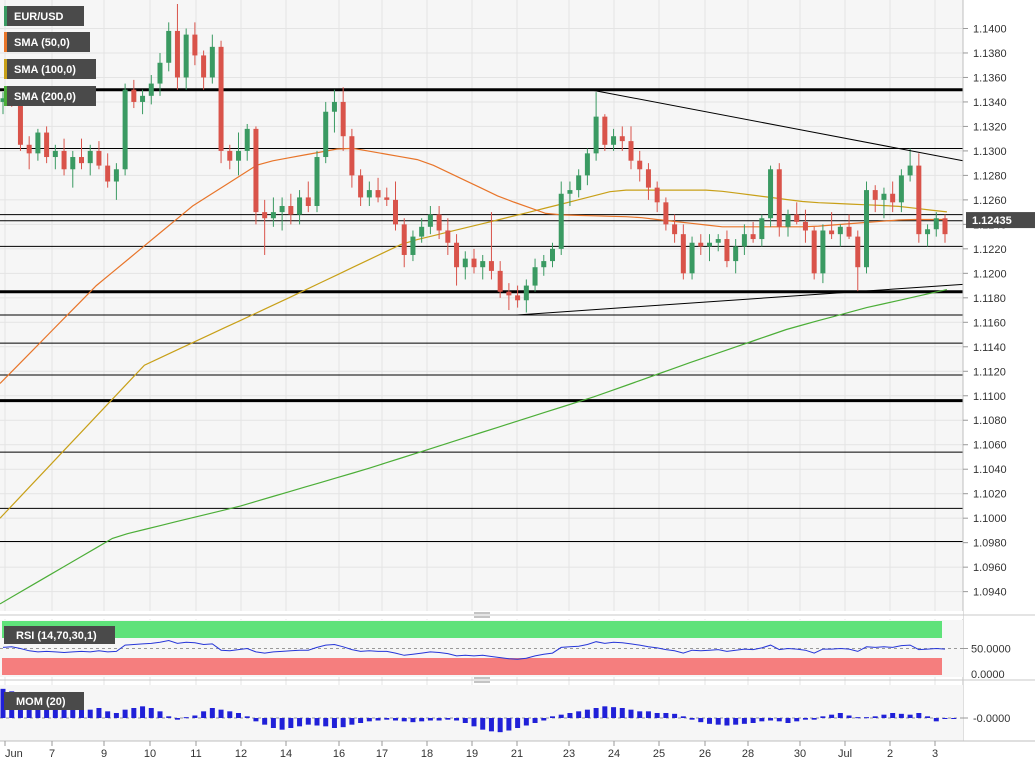 Image resolution: width=1035 pixels, height=766 pixels. What do you see at coordinates (42, 43) in the screenshot?
I see `indicator-label: SMA (50,0)` at bounding box center [42, 43].